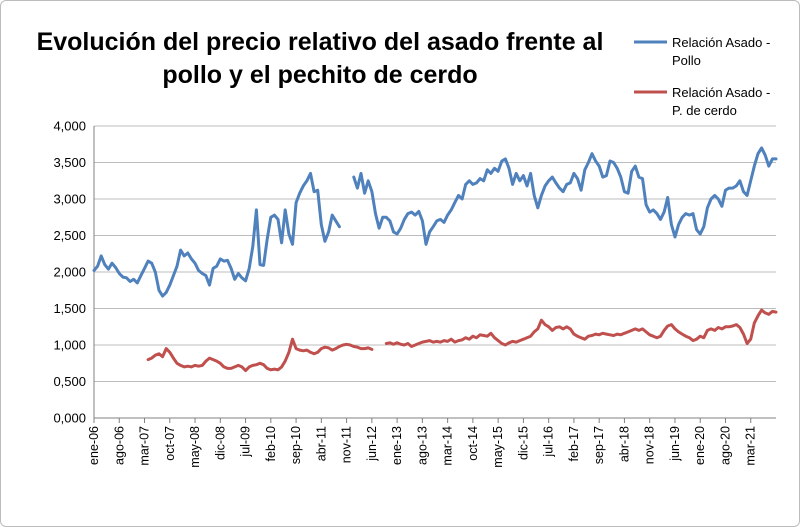 The image size is (800, 527). What do you see at coordinates (271, 443) in the screenshot?
I see `x-tick-label: feb-10` at bounding box center [271, 443].